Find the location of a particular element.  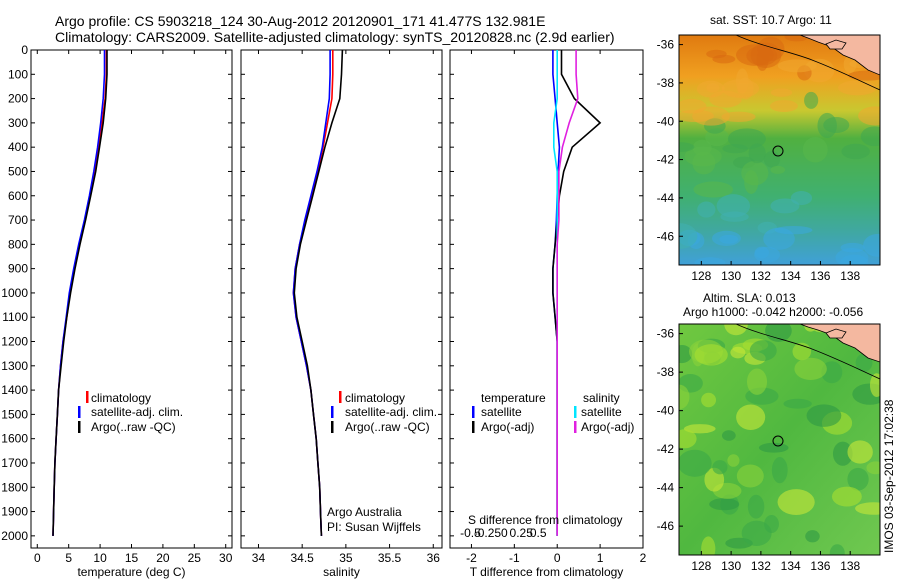

y-tick-label: 1900 is located at coordinates (14, 512).